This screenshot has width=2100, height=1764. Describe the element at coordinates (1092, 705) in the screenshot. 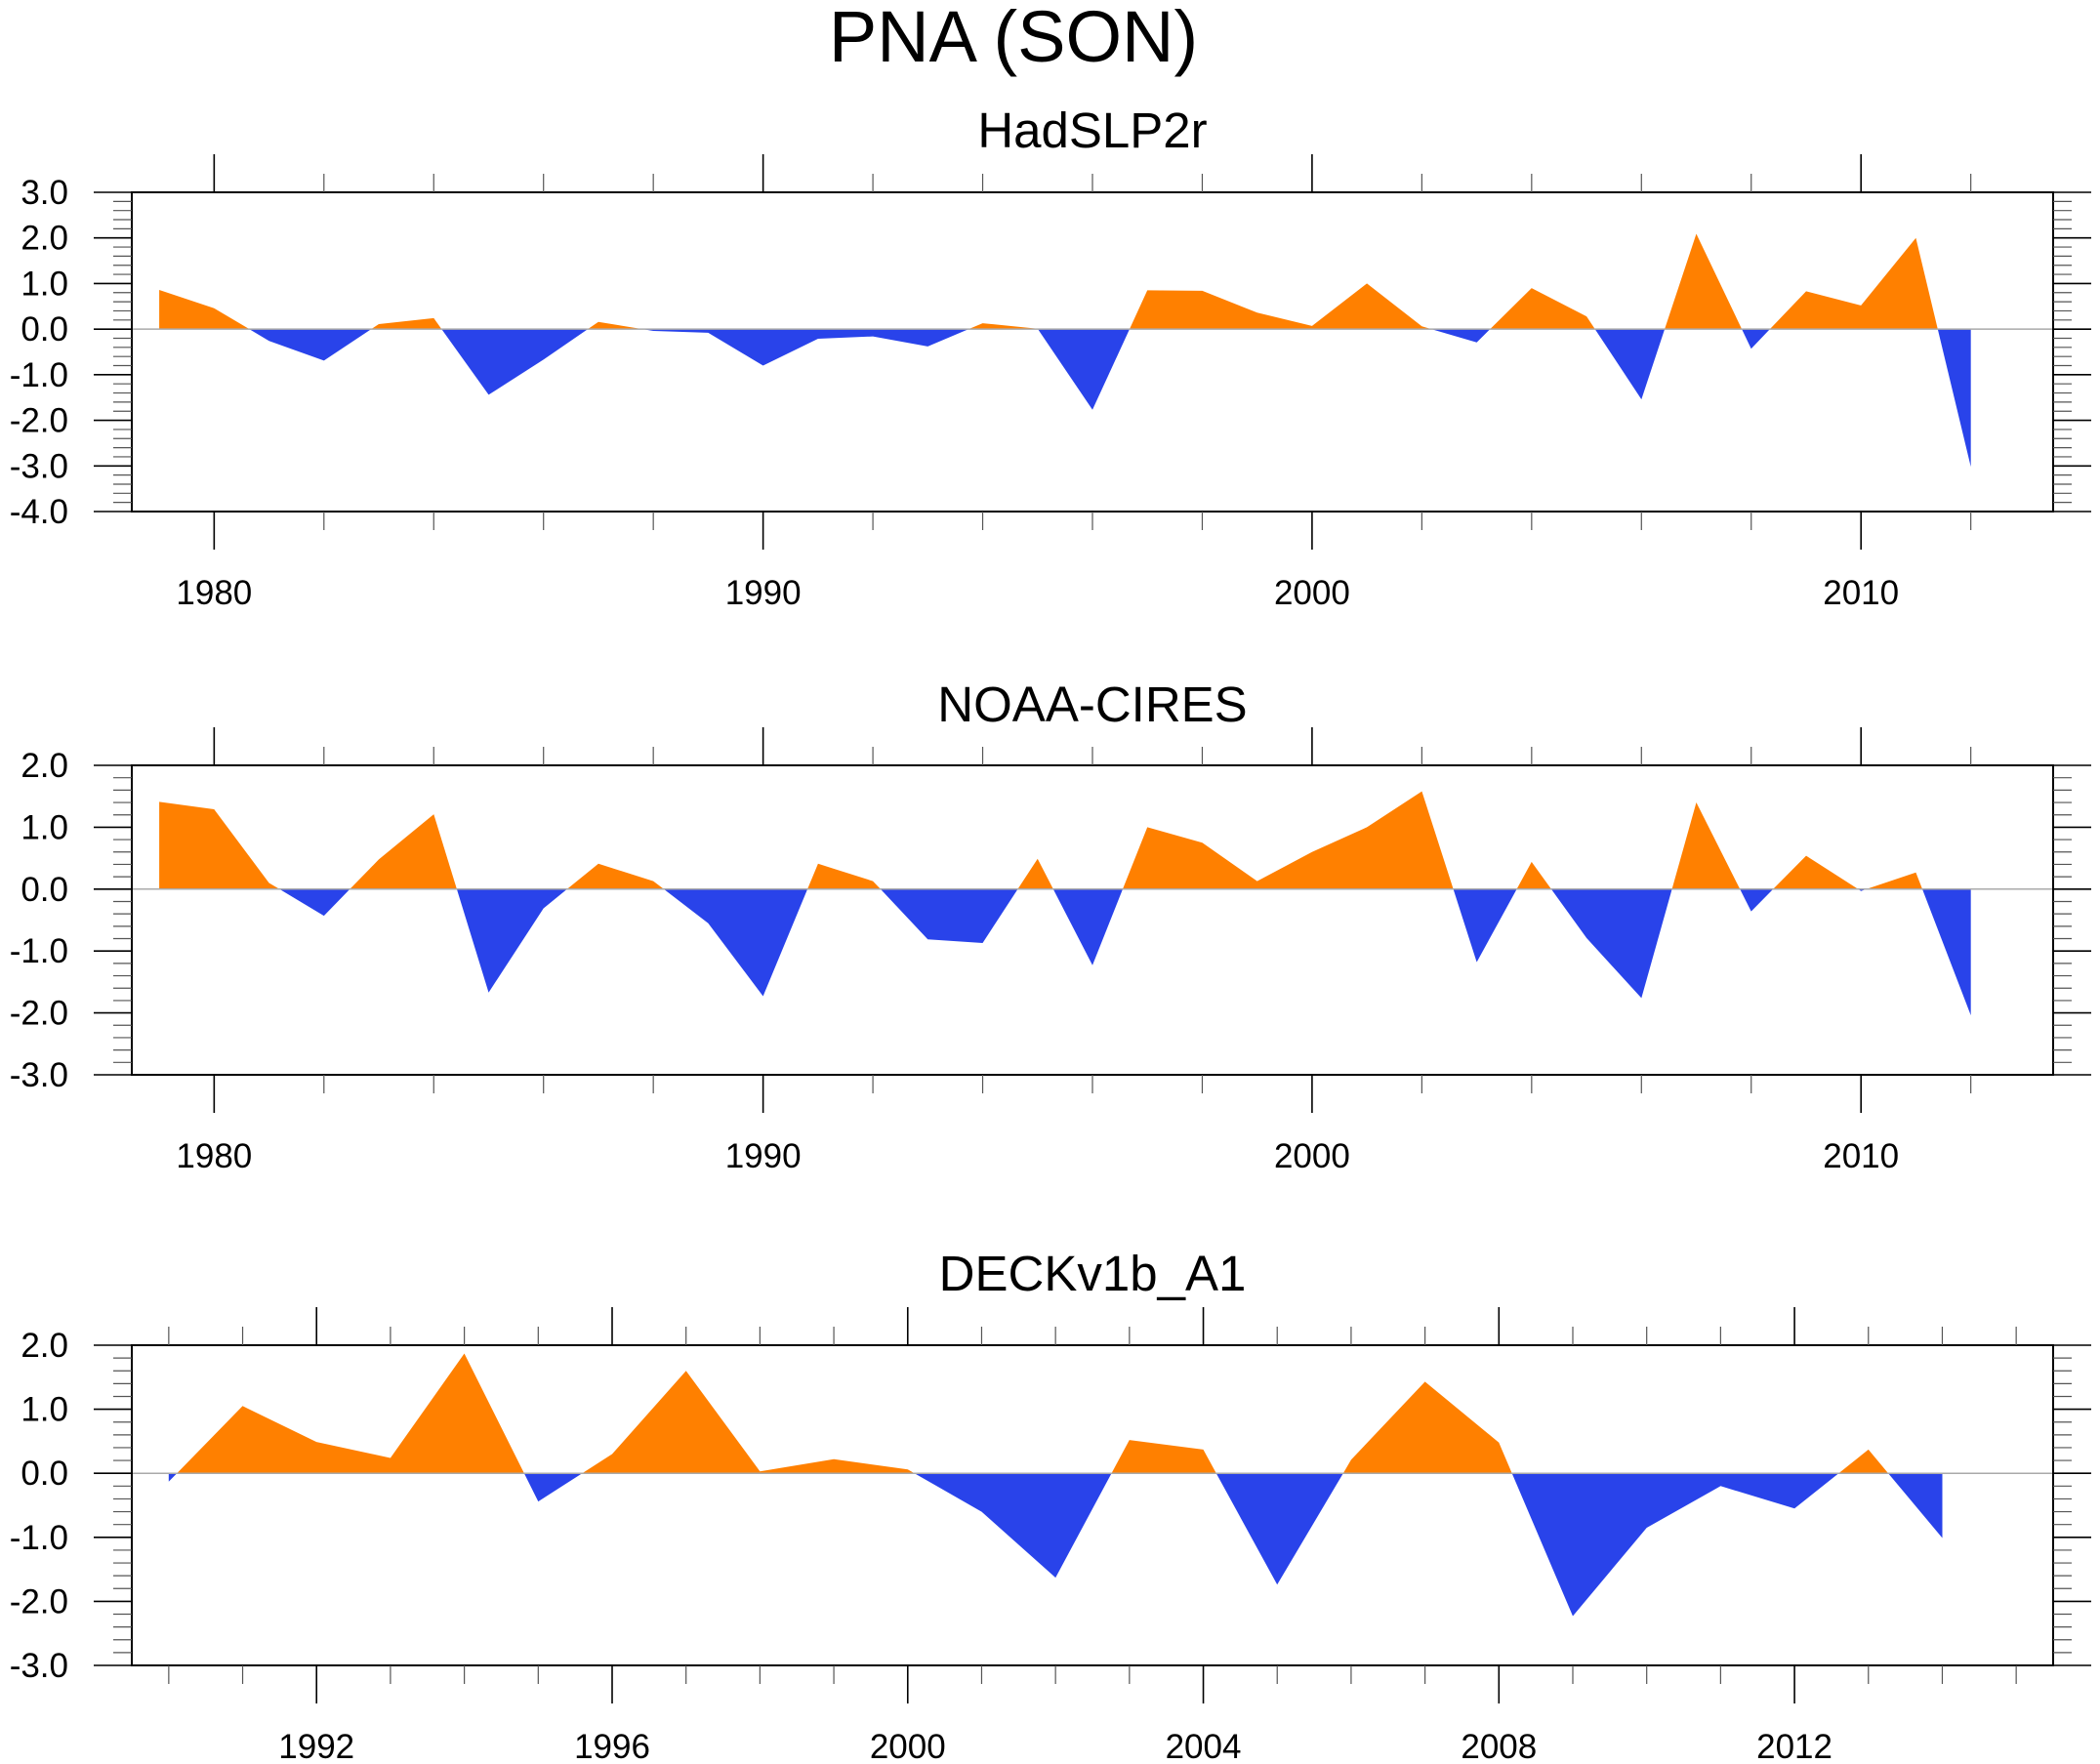

I see `panel-title: NOAA-CIRES` at that location.